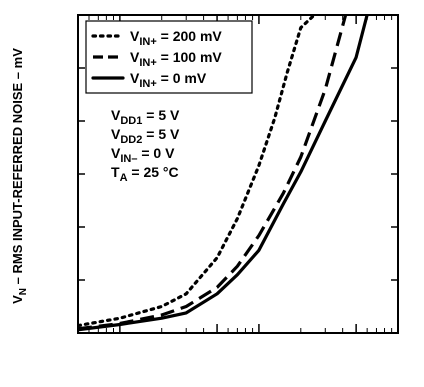 The image size is (424, 387). I want to click on annotation-backdrop, so click(155, 144).